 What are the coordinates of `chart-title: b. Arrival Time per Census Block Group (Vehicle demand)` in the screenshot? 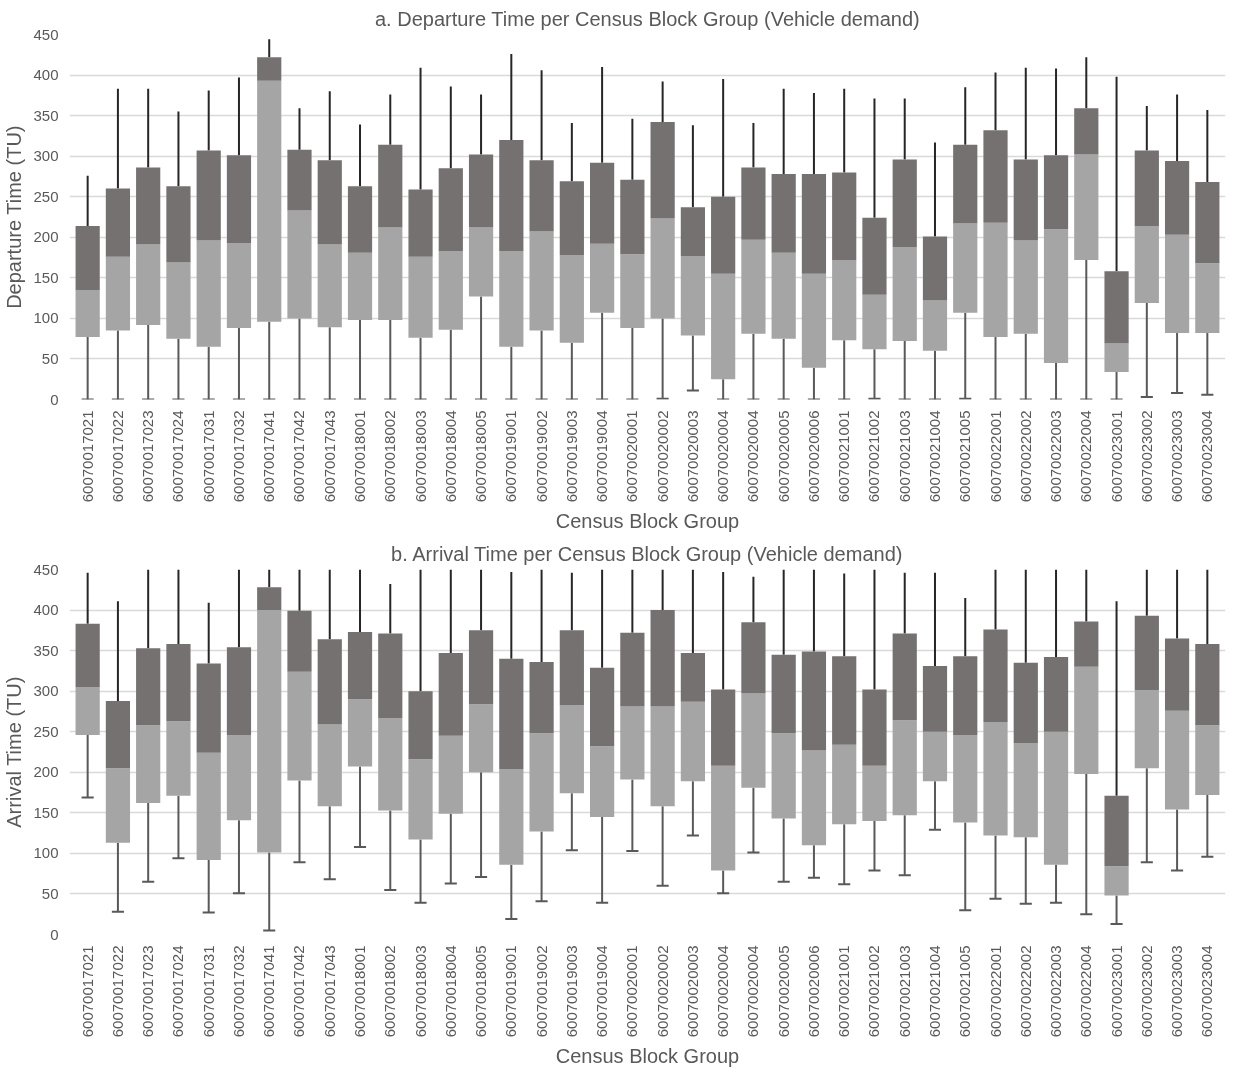 It's located at (647, 553).